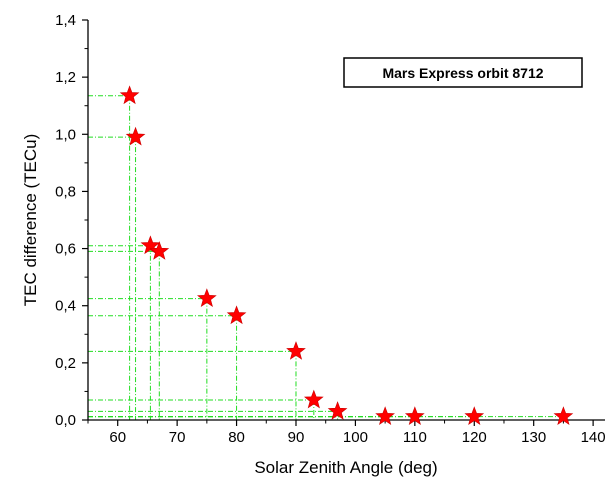 The image size is (616, 485). Describe the element at coordinates (30, 220) in the screenshot. I see `y-axis-title: TEC difference (TECu)` at that location.